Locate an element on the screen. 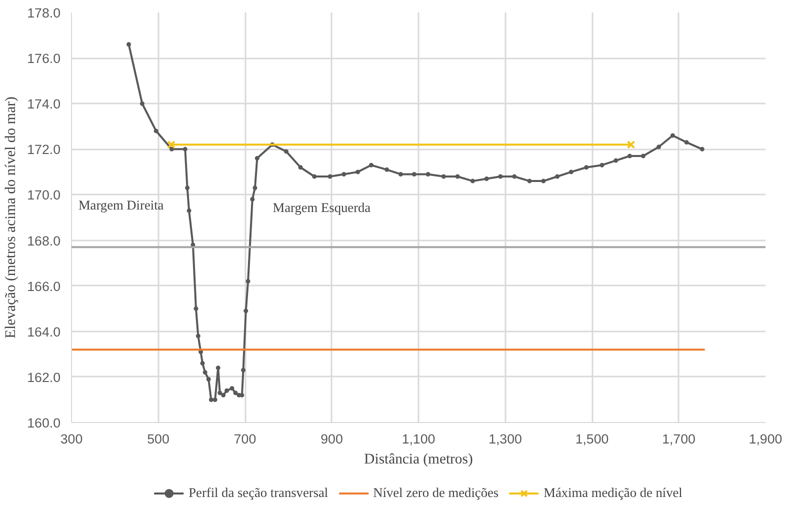 The height and width of the screenshot is (526, 790). y-tick-label: 162.0 is located at coordinates (44, 377).